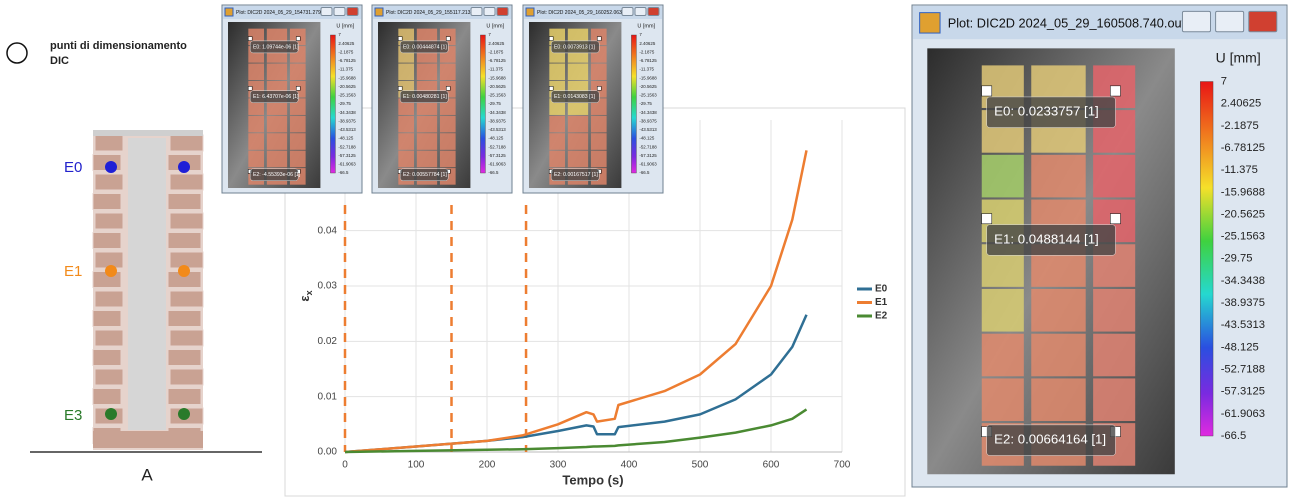 The width and height of the screenshot is (1297, 497). Describe the element at coordinates (344, 103) in the screenshot. I see `colorbar-label: -29.75` at that location.